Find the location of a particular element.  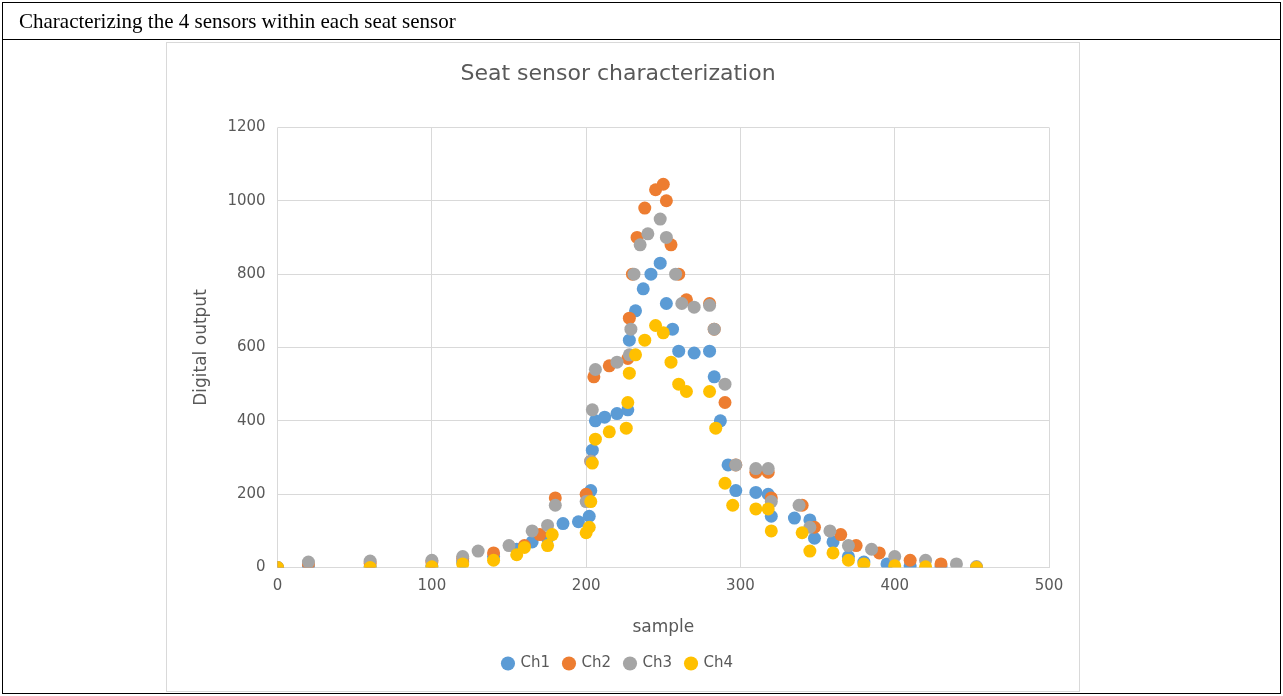

legend-label: Ch4 is located at coordinates (718, 662).